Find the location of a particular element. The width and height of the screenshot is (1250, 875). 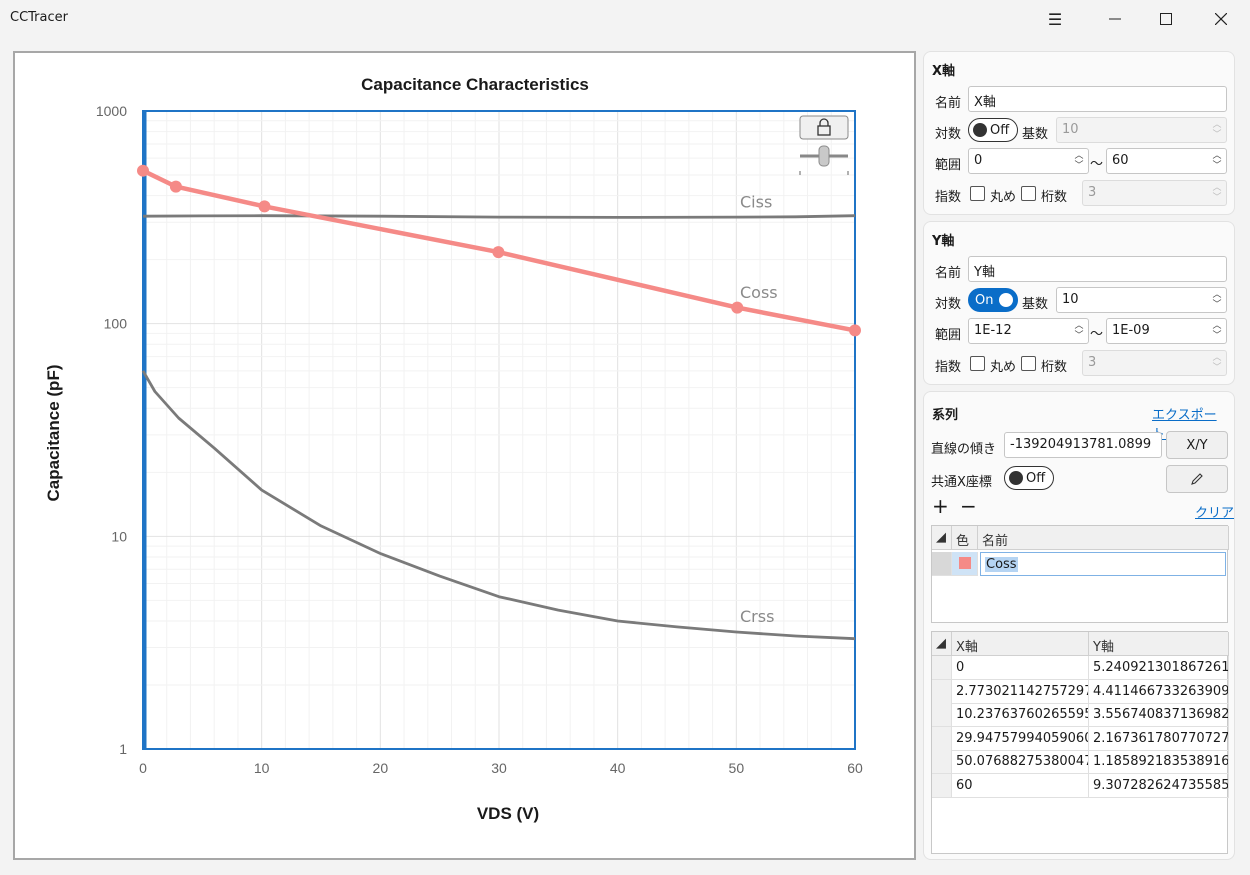

table-row: 0 5.240921301867261 is located at coordinates (1080, 668).